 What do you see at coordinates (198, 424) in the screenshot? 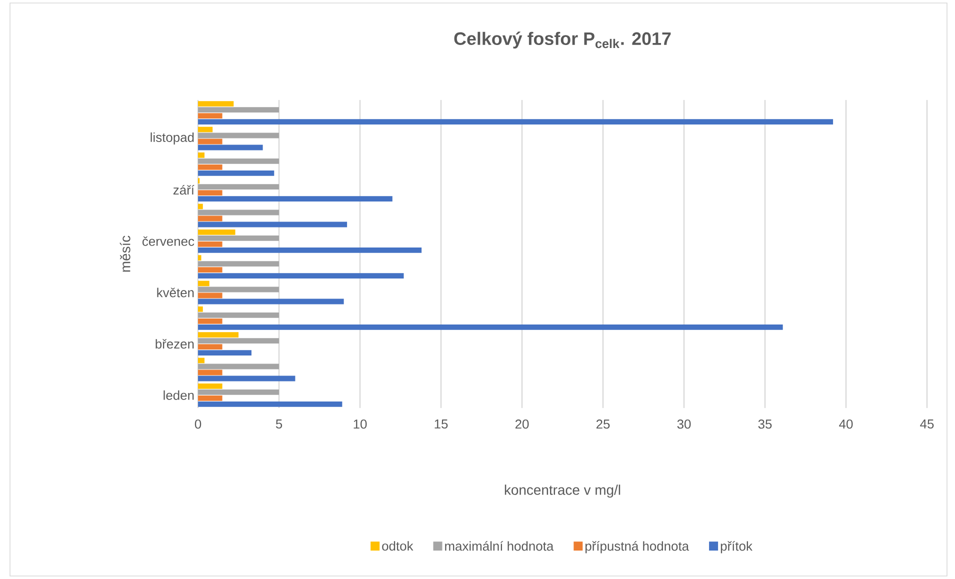
I see `x-tick-label: 0` at bounding box center [198, 424].